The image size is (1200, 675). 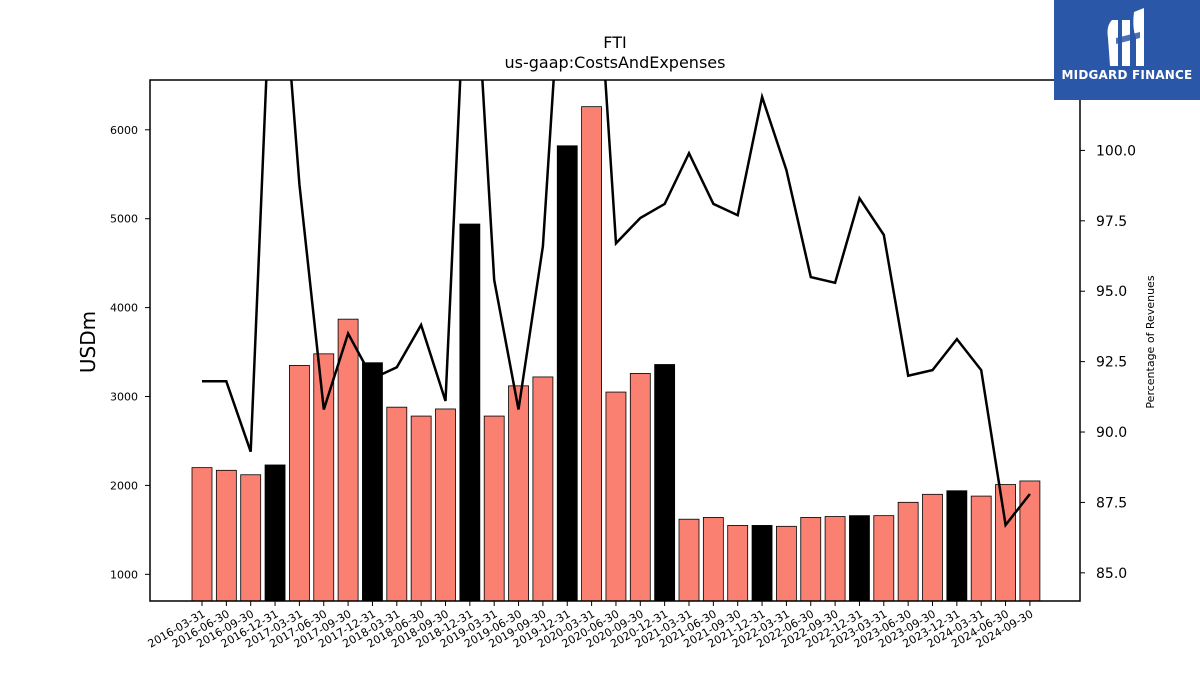 What do you see at coordinates (1150, 341) in the screenshot?
I see `y2-axis-label: Percentage of Revenues` at bounding box center [1150, 341].